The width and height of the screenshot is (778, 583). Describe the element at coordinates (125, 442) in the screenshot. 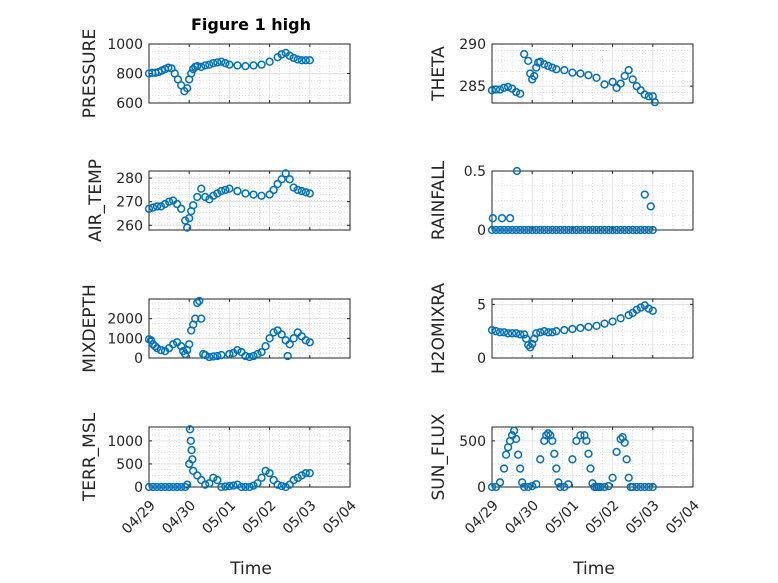

I see `y-tick-label: 1000` at that location.